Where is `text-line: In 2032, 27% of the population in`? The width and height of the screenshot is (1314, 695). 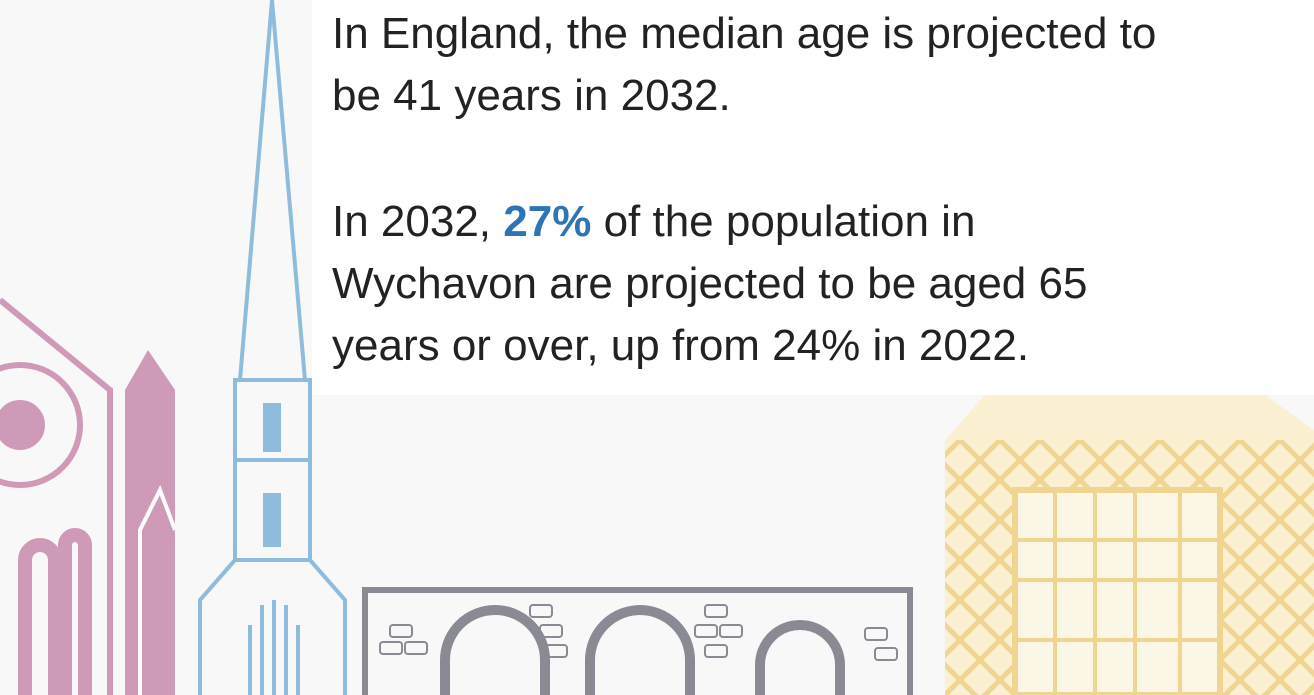
text-line: In 2032, 27% of the population in is located at coordinates (653, 222).